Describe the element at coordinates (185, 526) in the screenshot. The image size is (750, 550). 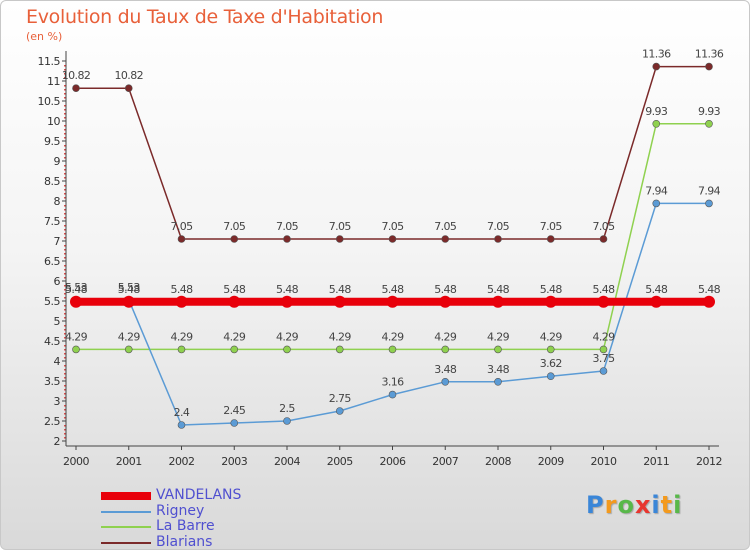
I see `legend-label: La Barre` at that location.